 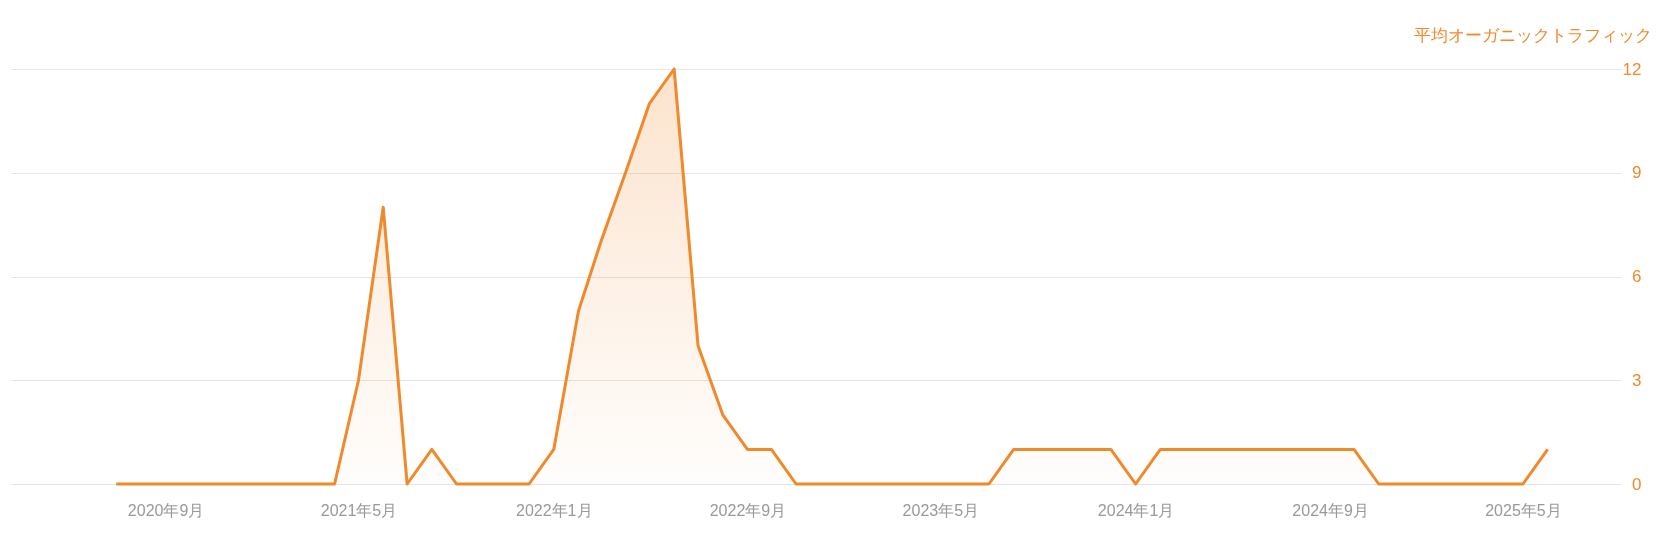 What do you see at coordinates (1637, 380) in the screenshot?
I see `y-tick-label: 3` at bounding box center [1637, 380].